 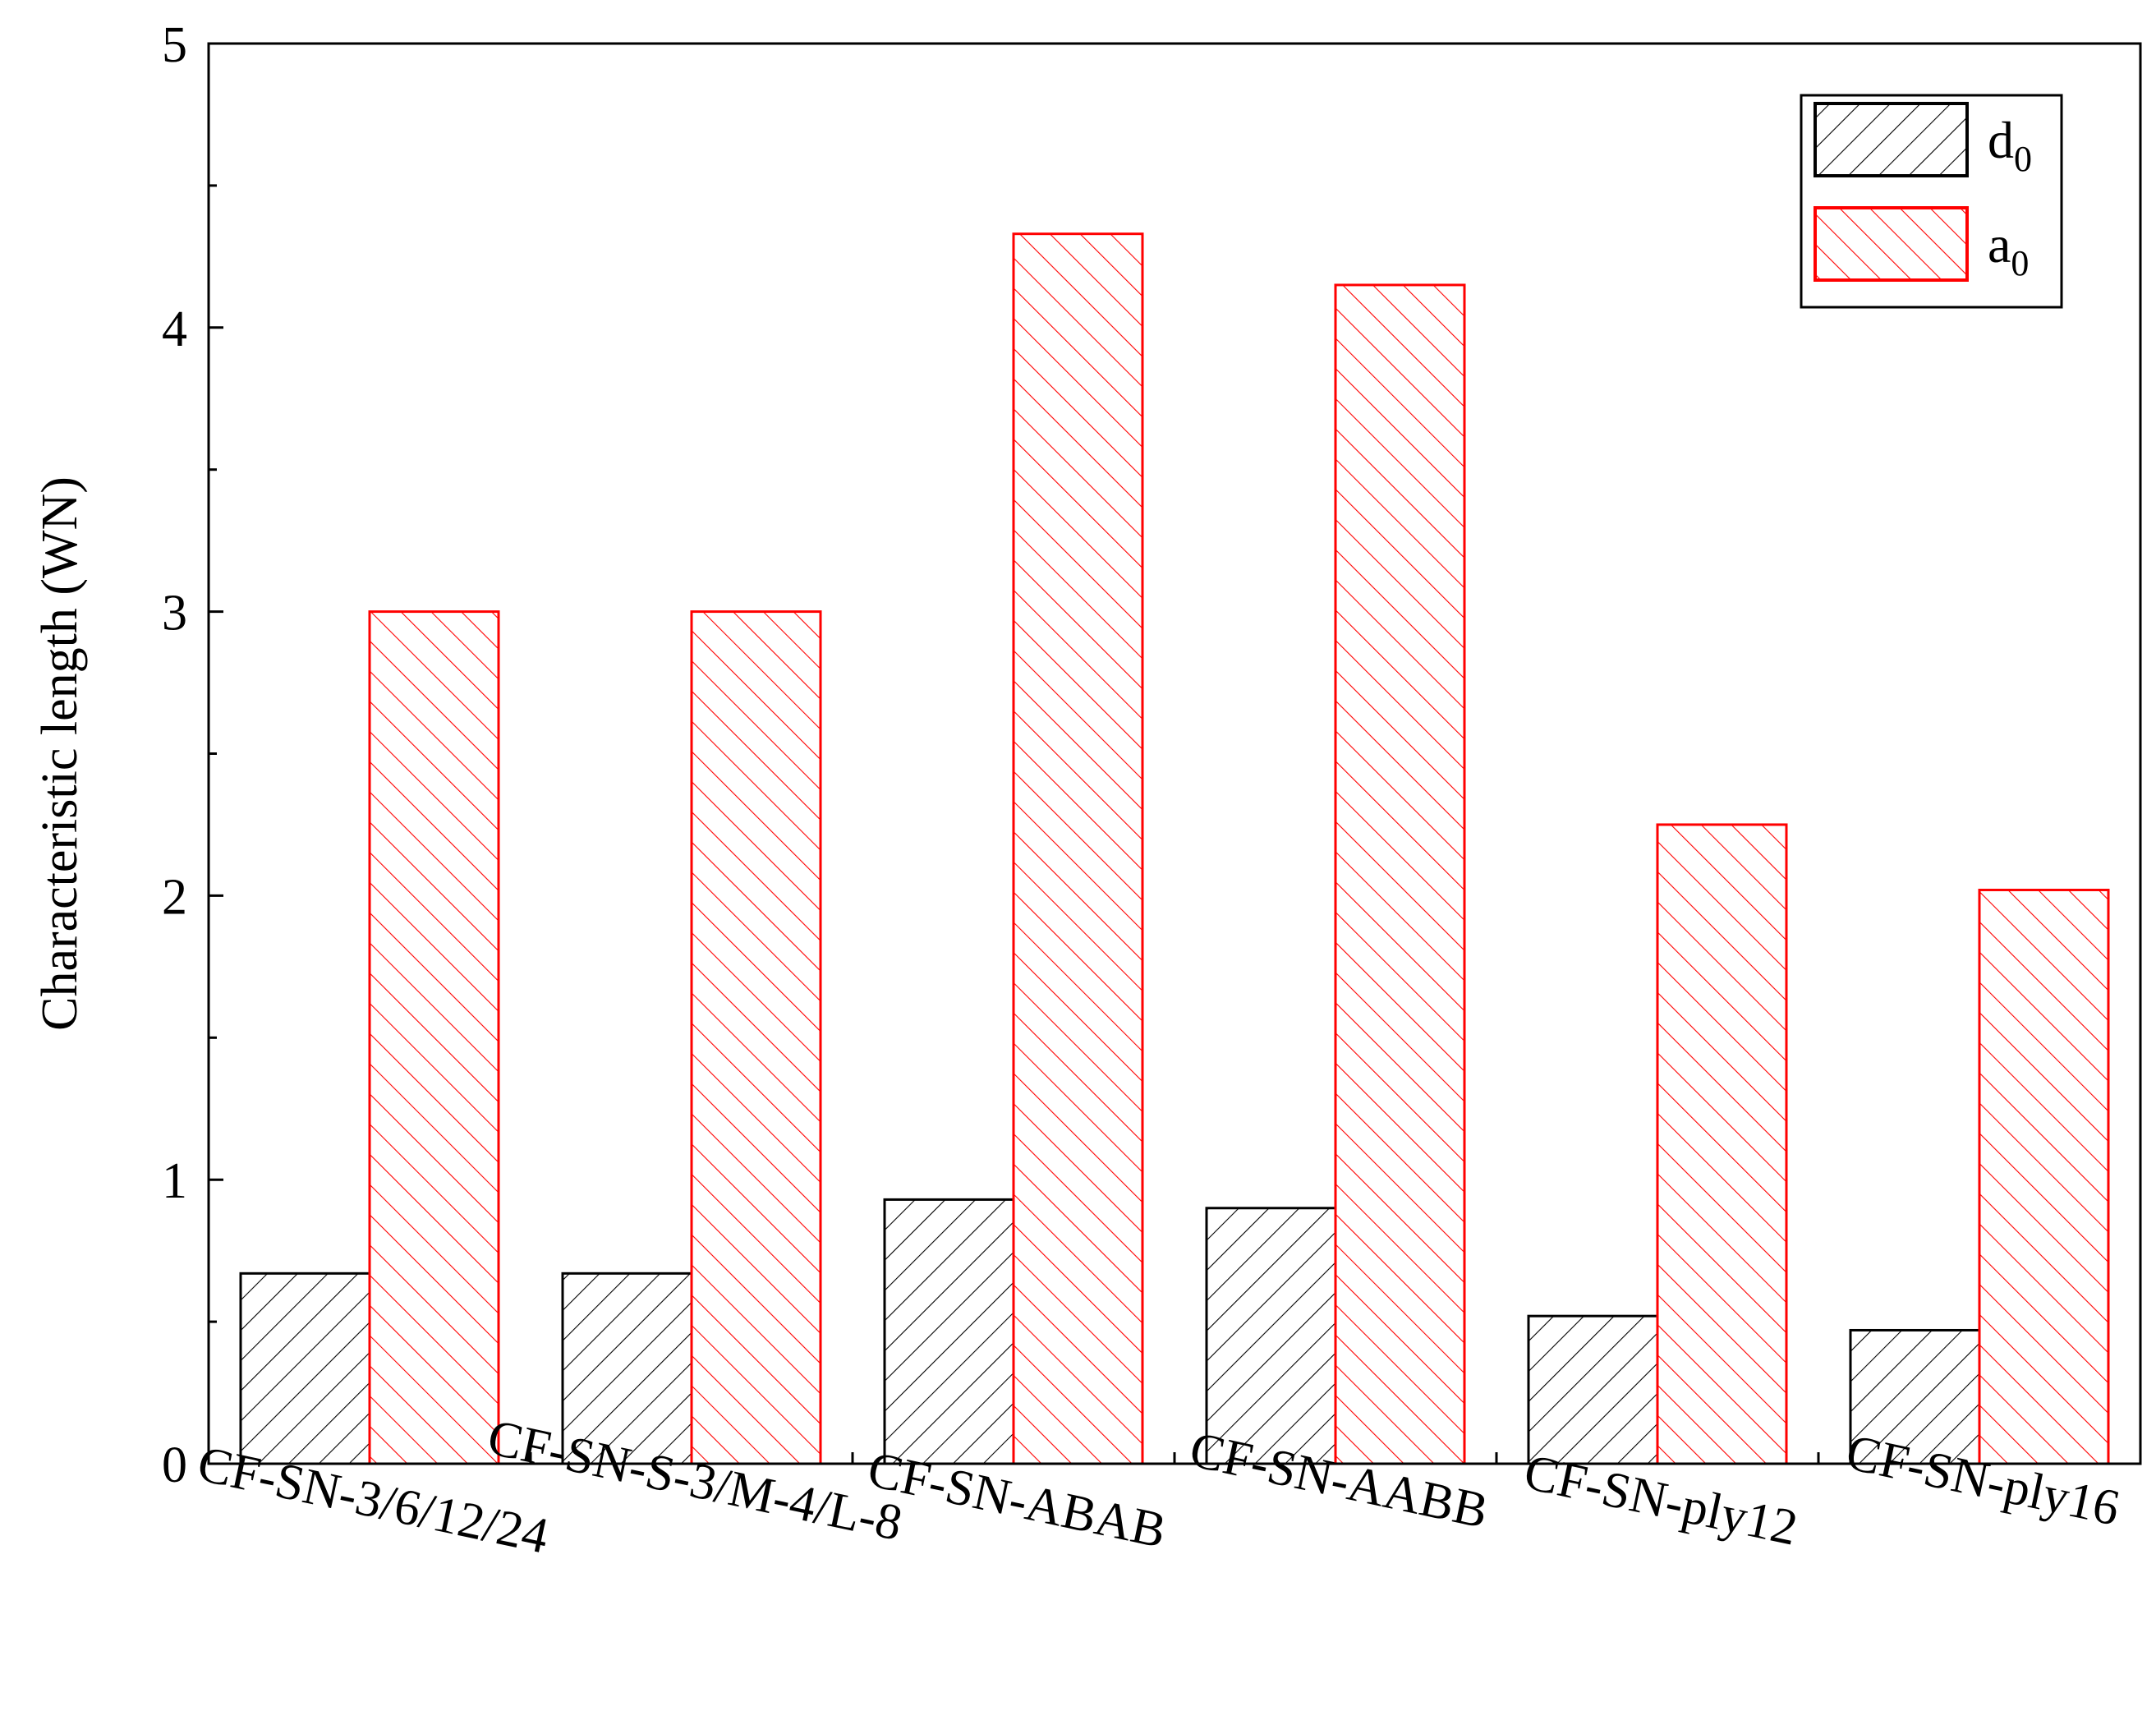 What do you see at coordinates (174, 614) in the screenshot?
I see `y-tick-label-3: 3` at bounding box center [174, 614].